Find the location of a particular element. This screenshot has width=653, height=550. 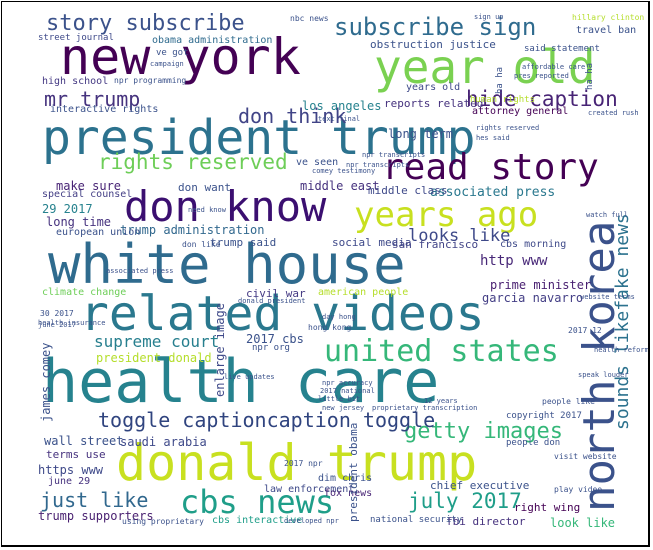

word-campaign: campaign is located at coordinates (167, 64).